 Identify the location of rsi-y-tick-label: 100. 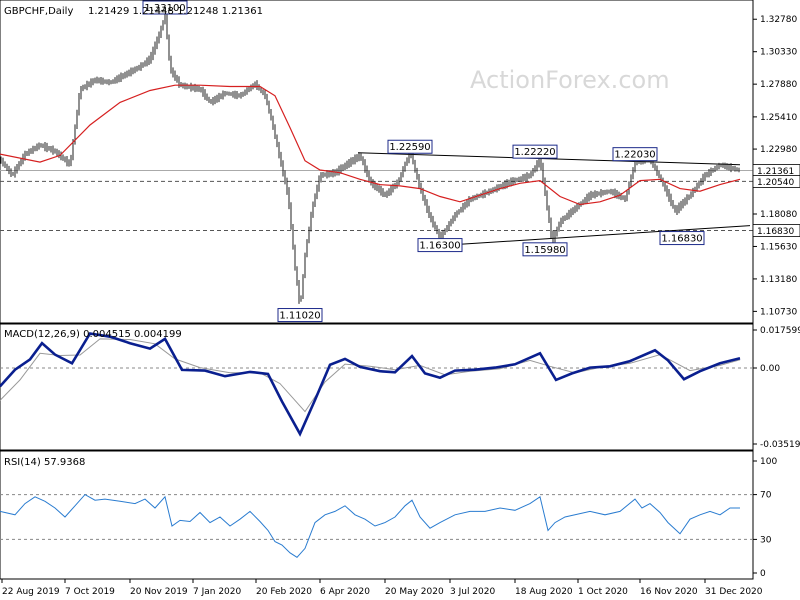
(768, 462).